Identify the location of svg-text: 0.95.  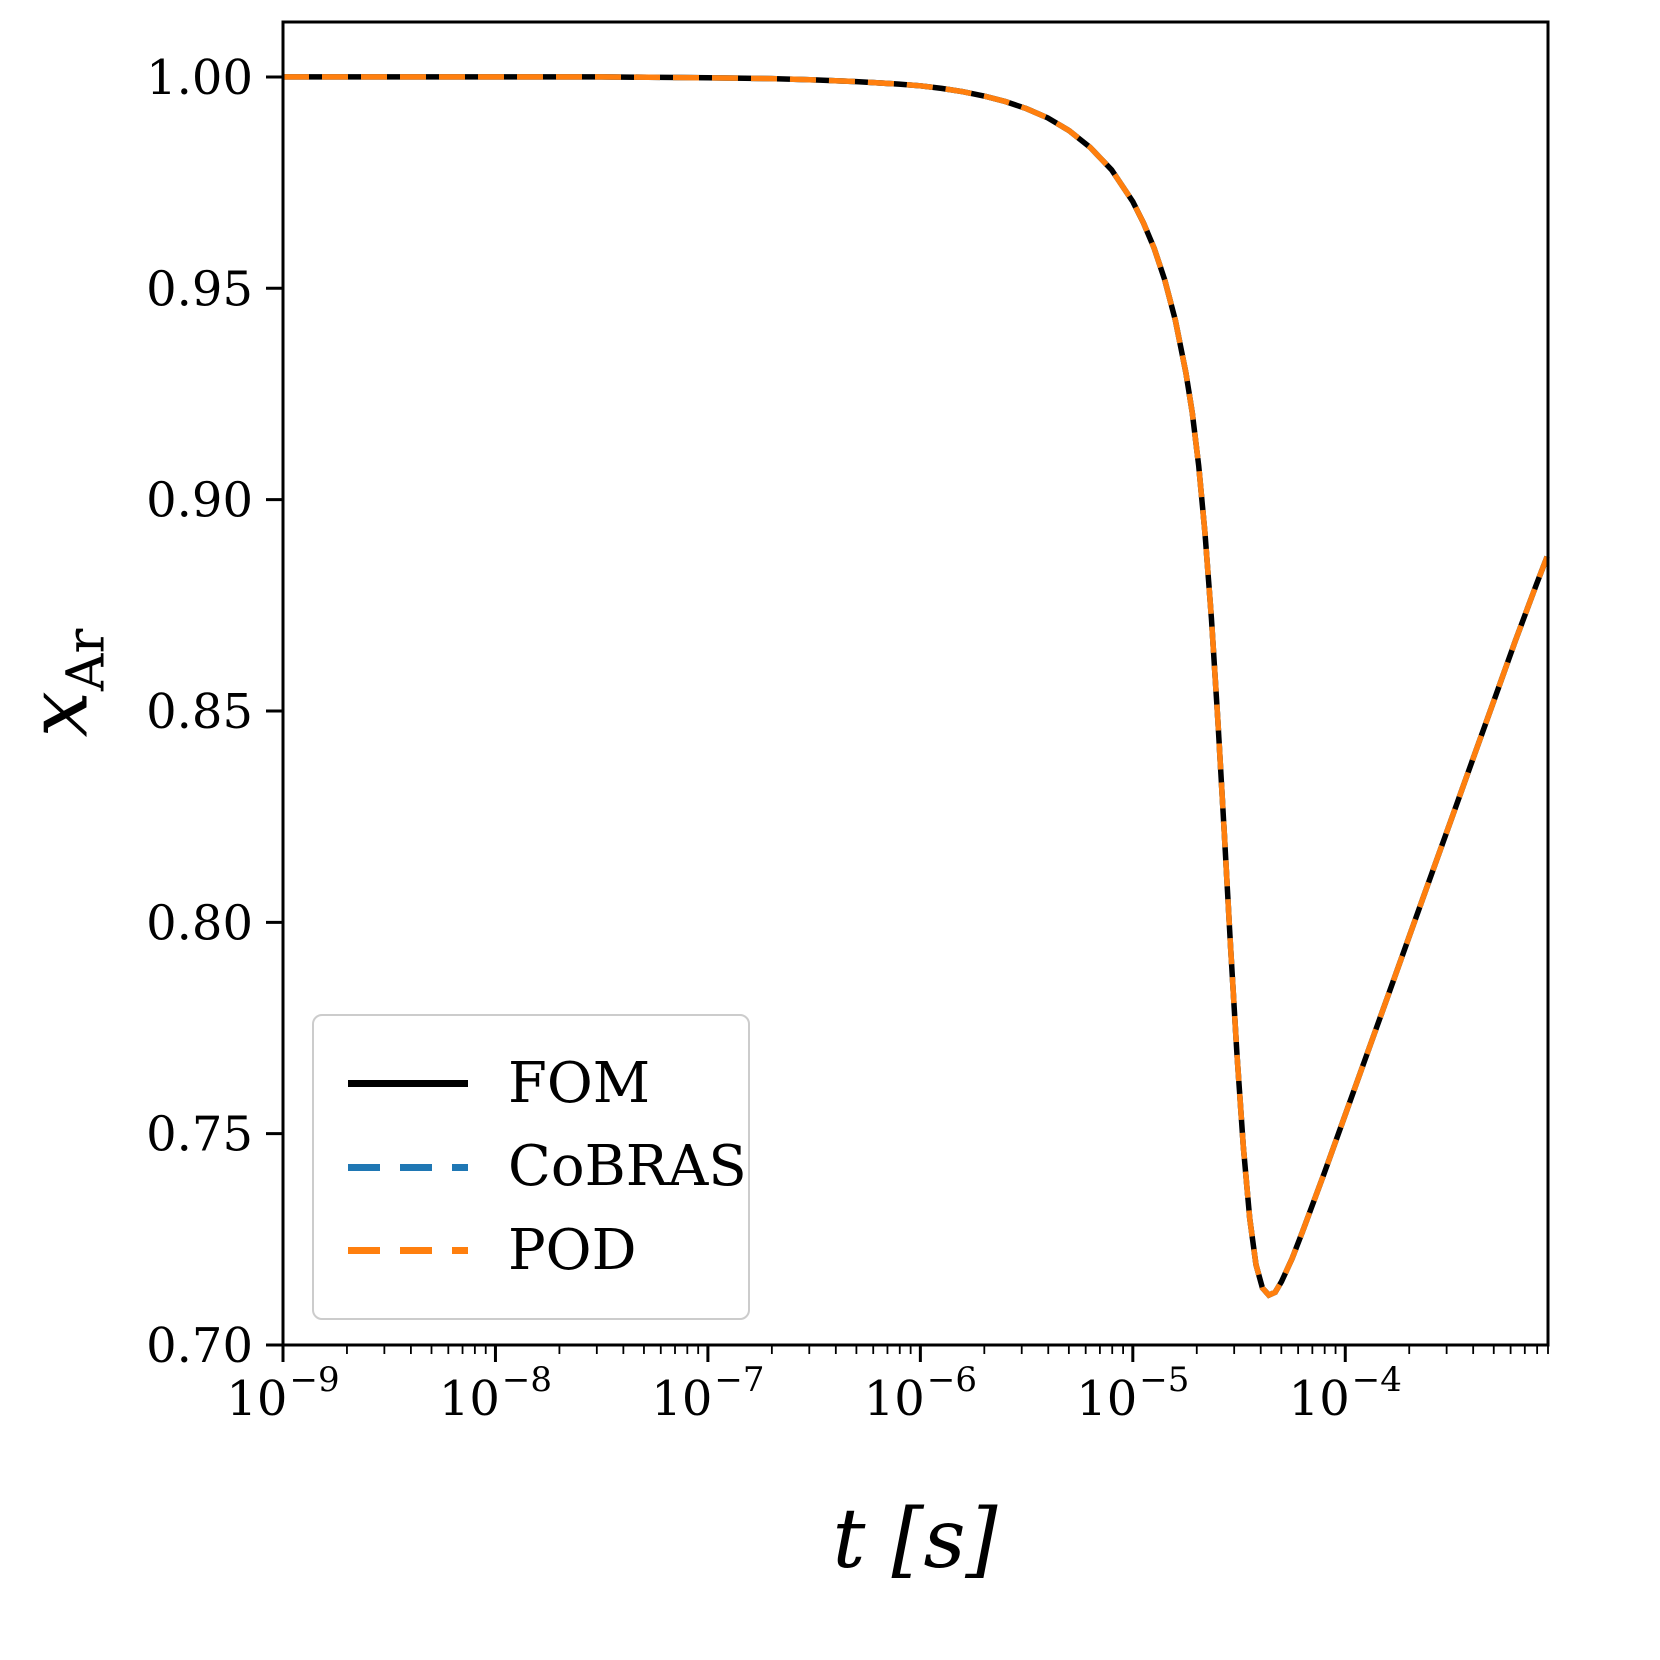
(199, 289).